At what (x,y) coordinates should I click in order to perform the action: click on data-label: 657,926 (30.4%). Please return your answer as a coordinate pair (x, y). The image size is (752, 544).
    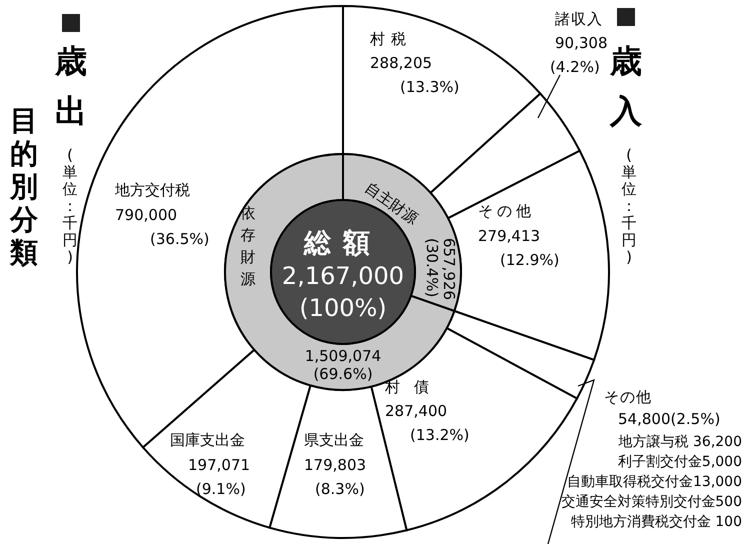
    Looking at the image, I should click on (440, 269).